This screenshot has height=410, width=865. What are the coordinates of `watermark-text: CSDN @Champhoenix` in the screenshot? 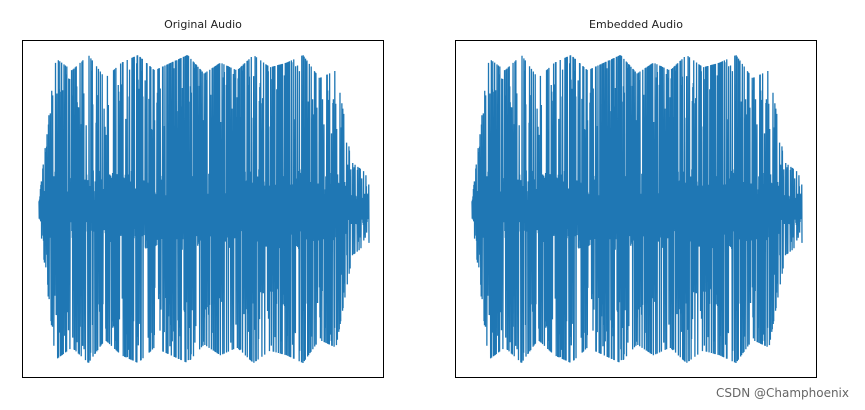 It's located at (782, 393).